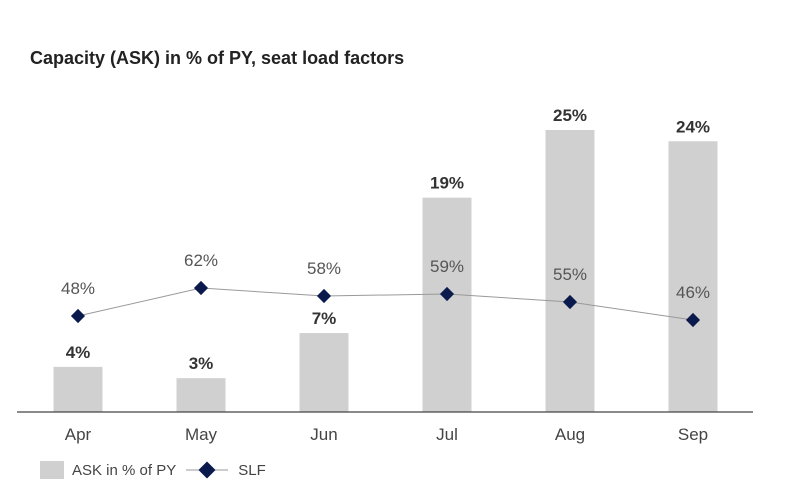 This screenshot has width=795, height=503. Describe the element at coordinates (447, 434) in the screenshot. I see `x-tick-jul: Jul` at that location.